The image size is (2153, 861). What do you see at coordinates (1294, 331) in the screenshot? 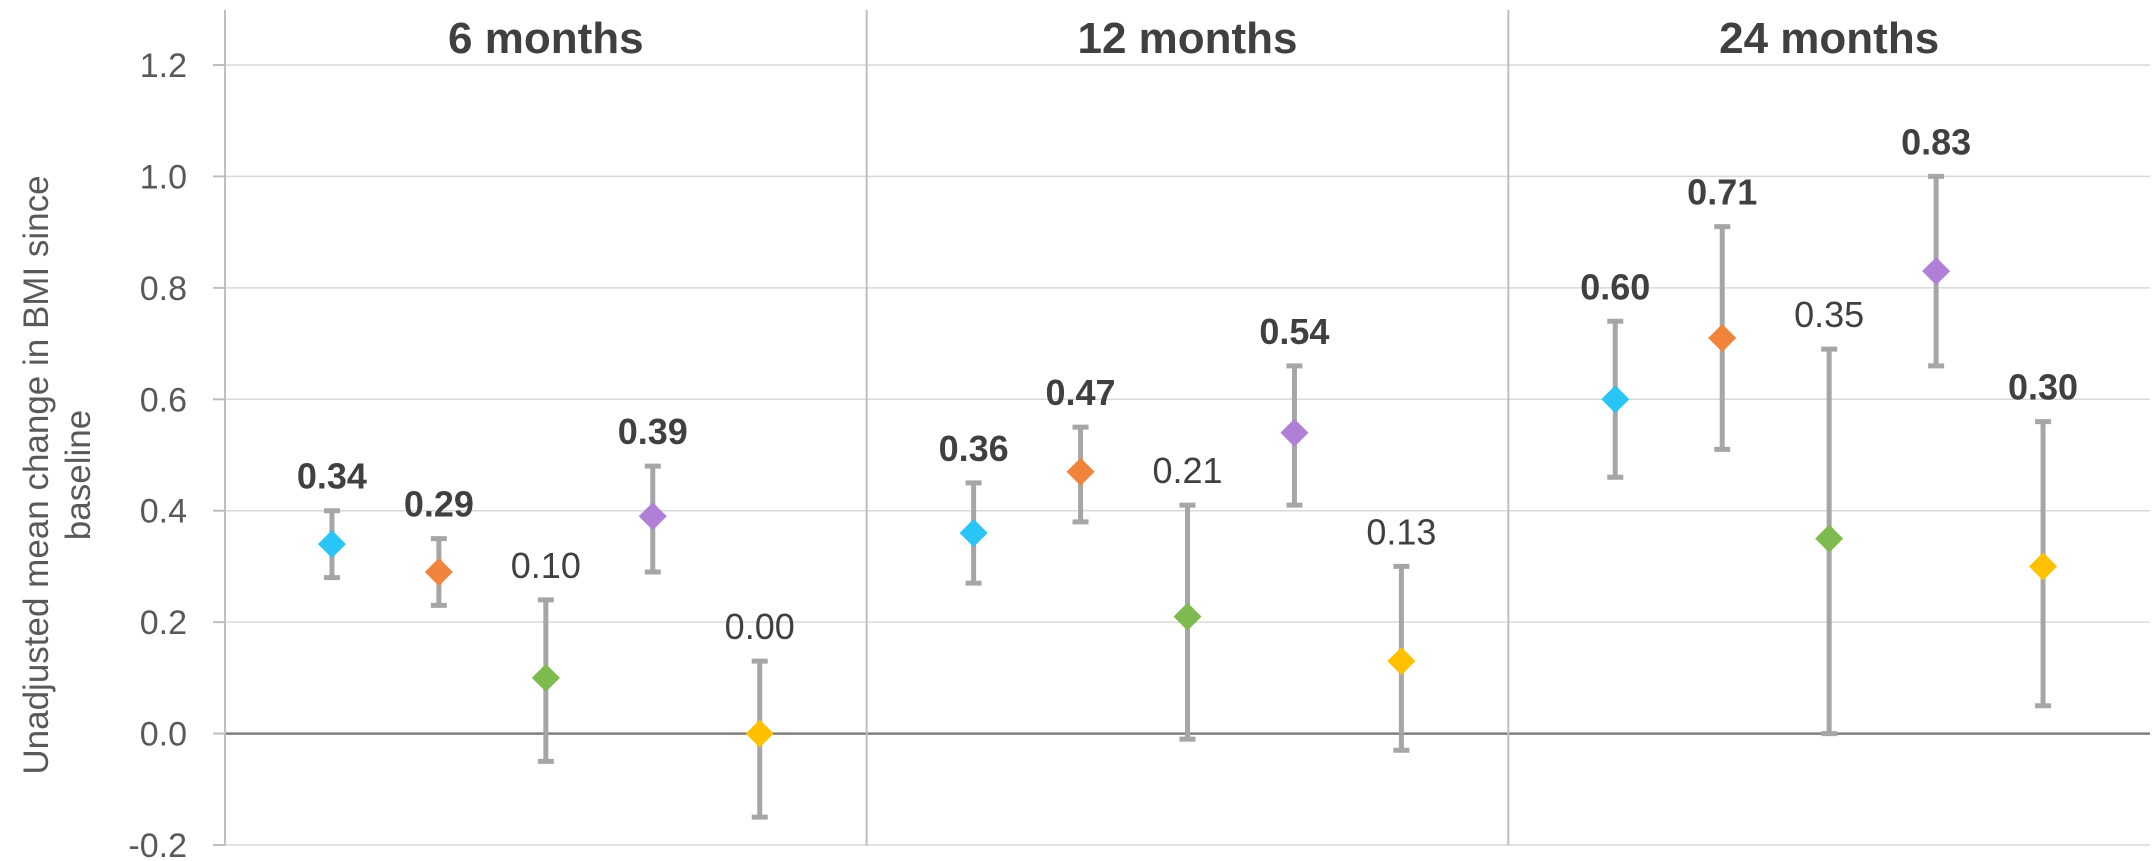
I see `data-label: 0.54` at bounding box center [1294, 331].